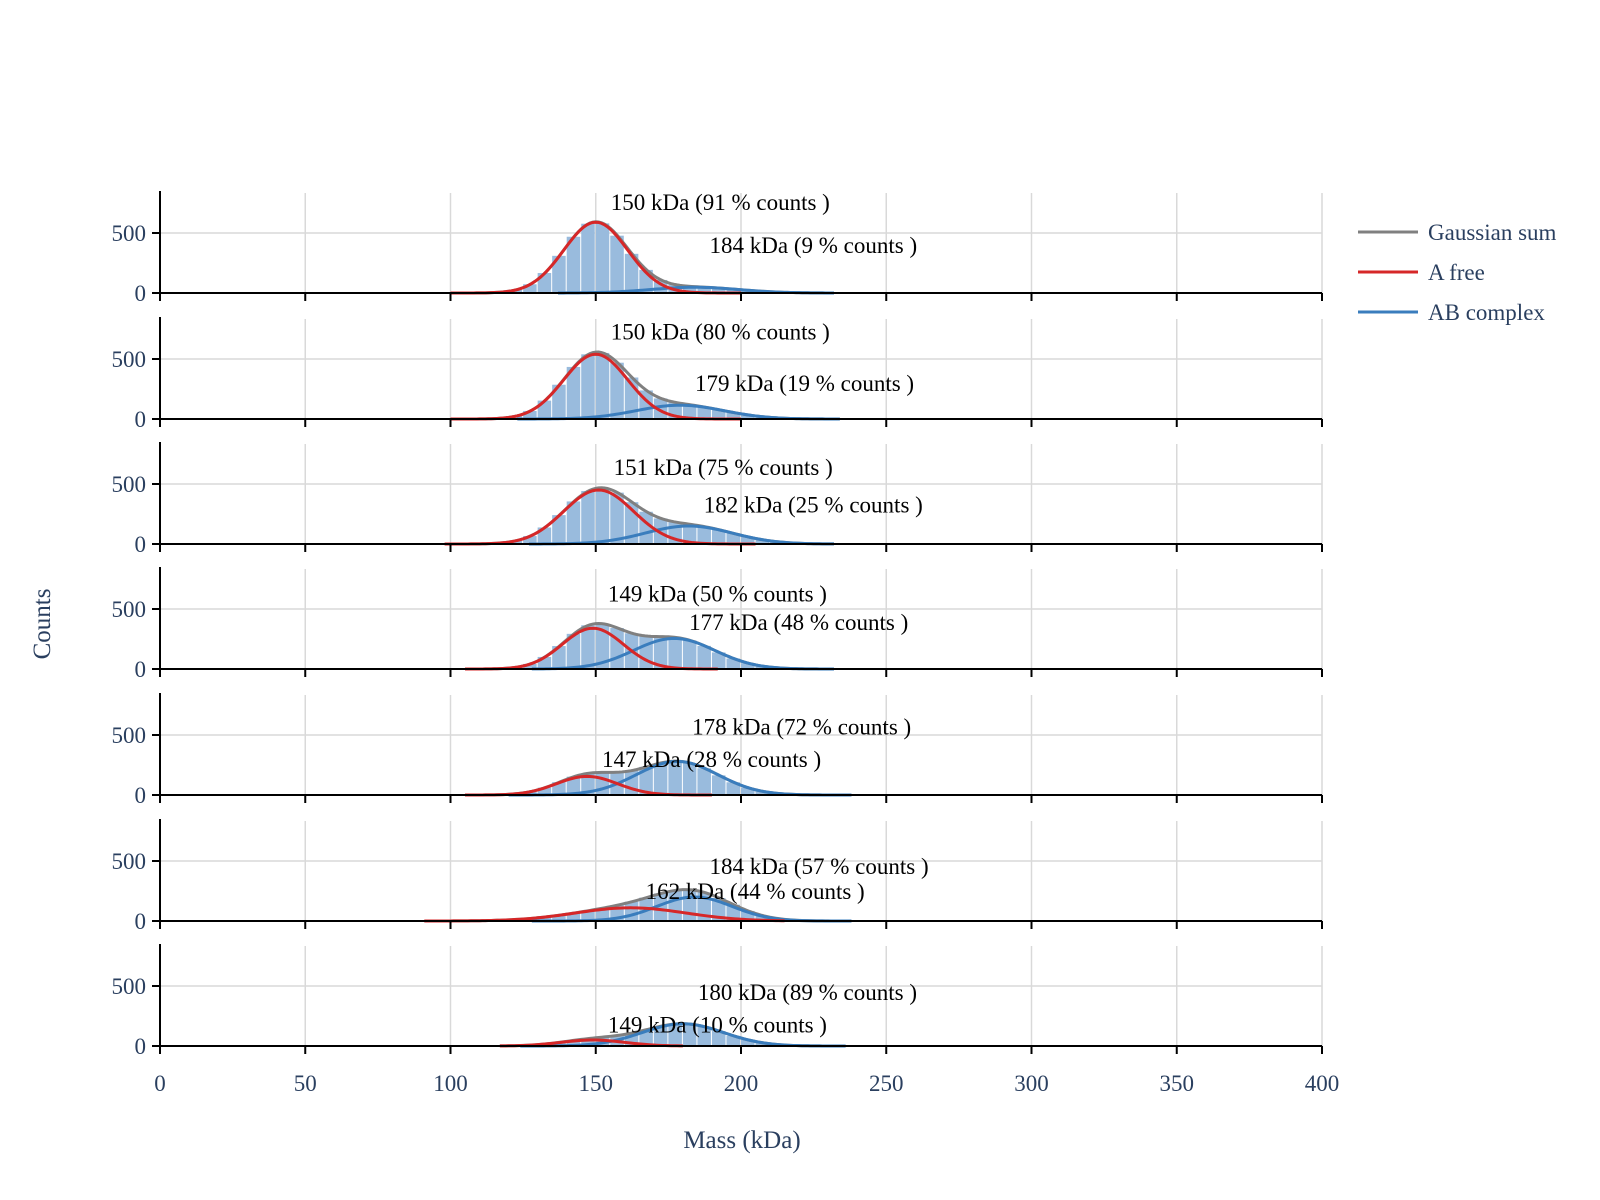 This screenshot has width=1600, height=1200. Describe the element at coordinates (1322, 1083) in the screenshot. I see `x-tick-label: 400` at that location.